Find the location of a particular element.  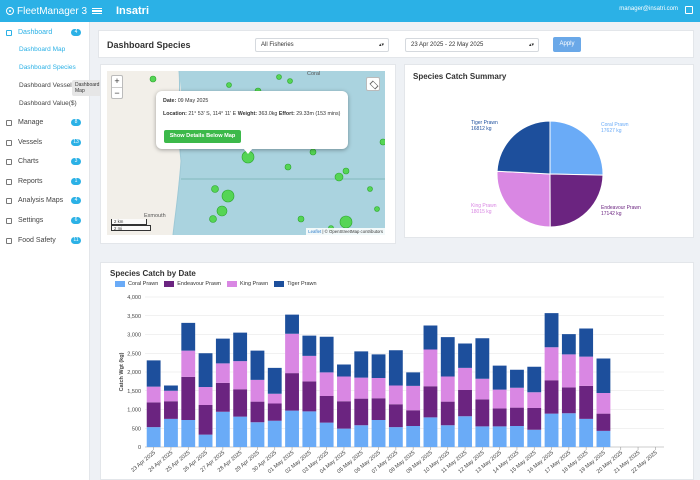

sidebar-item-food-safety: Food Safety 11 is located at coordinates (45, 240).